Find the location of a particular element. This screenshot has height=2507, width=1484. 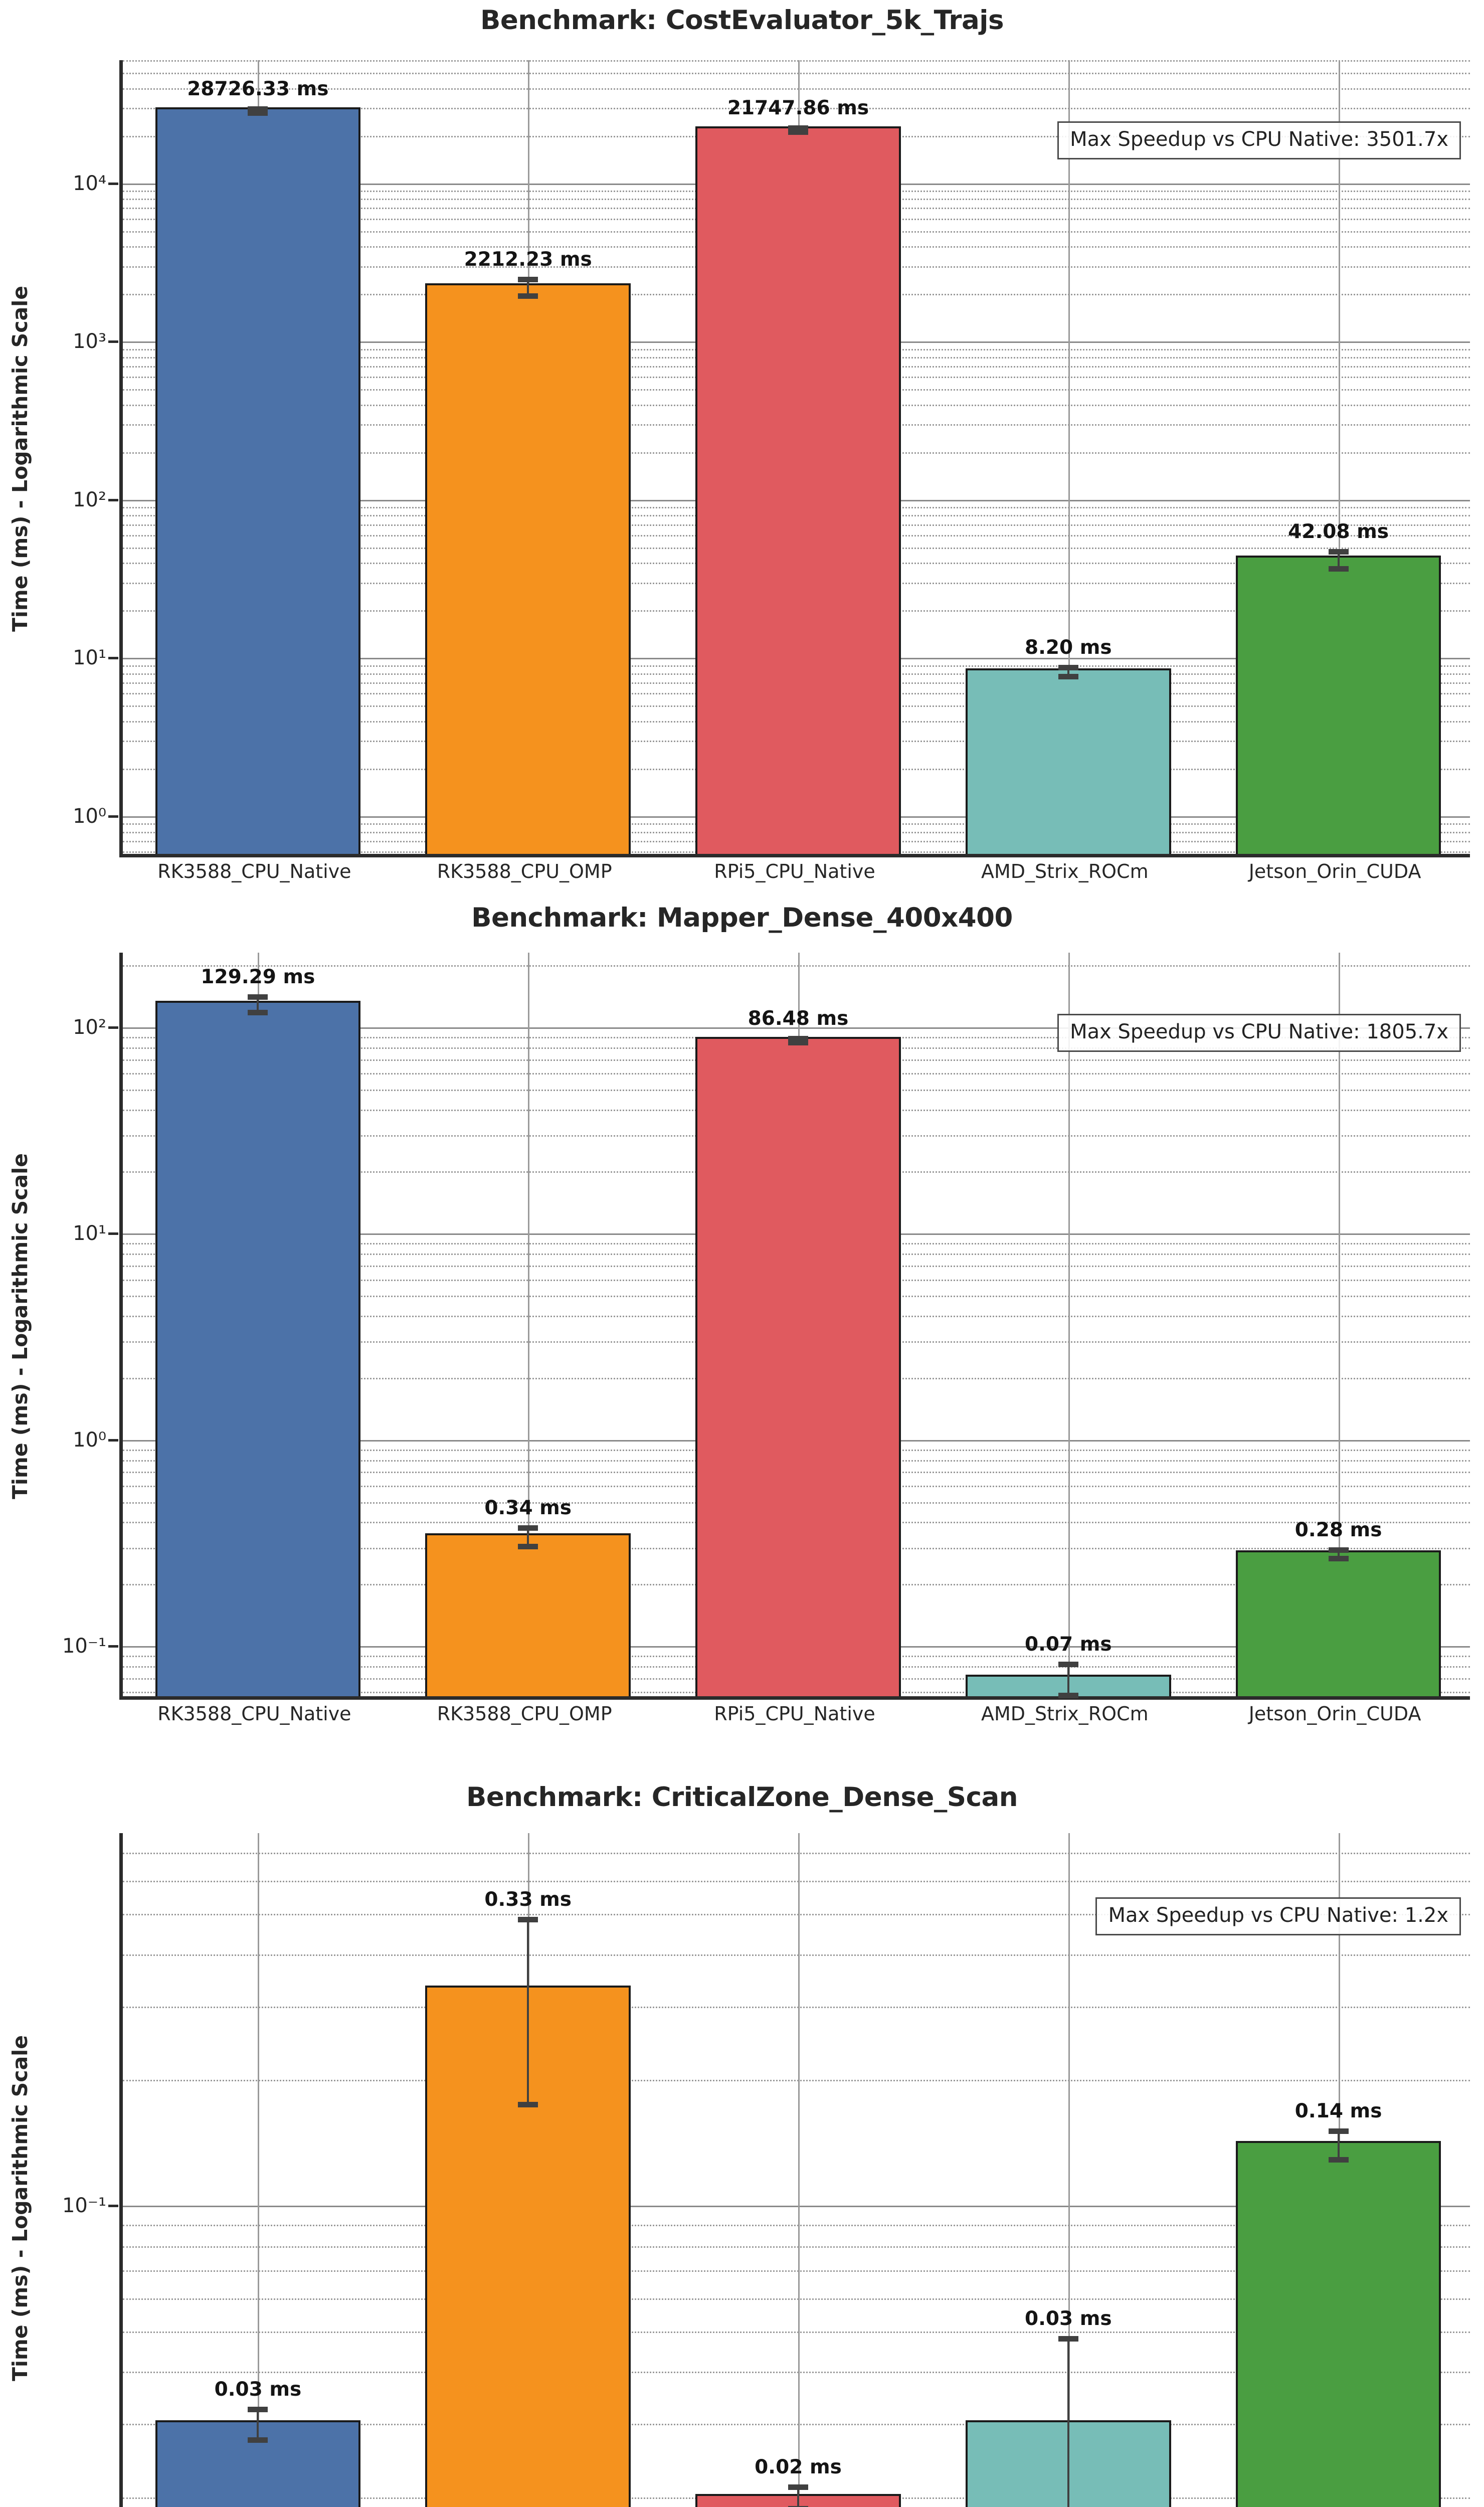

max-speedup-annotation-1: Max Speedup vs CPU Native: 3501.7x is located at coordinates (1259, 140).